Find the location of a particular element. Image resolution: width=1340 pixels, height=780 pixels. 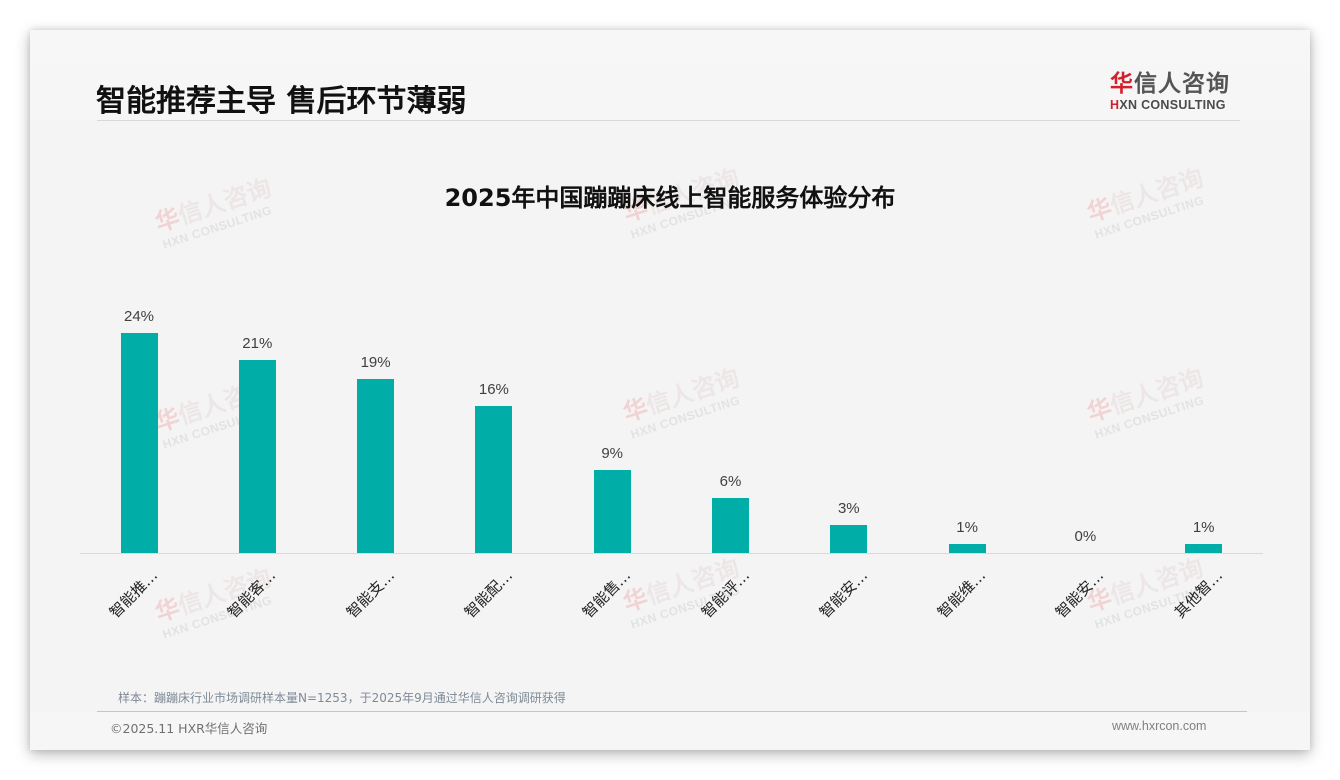

data-label: 6% is located at coordinates (730, 481).